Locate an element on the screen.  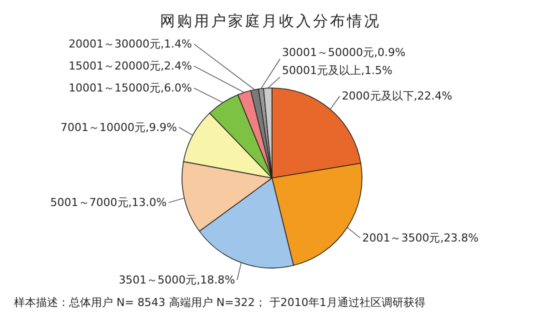
slice-label: 10001～15000元,6.0% is located at coordinates (130, 88).